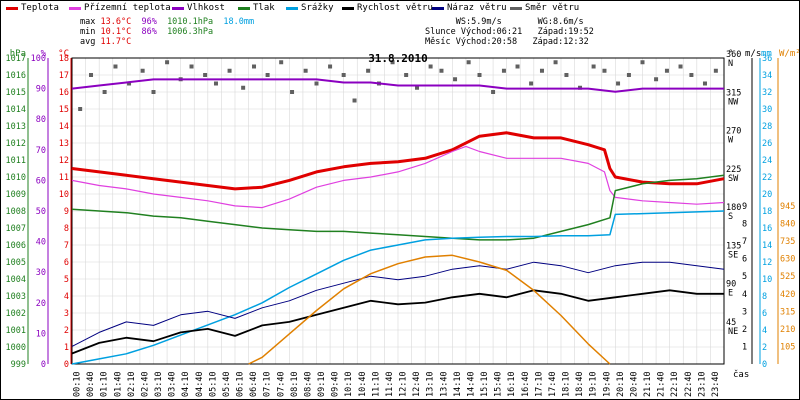 The width and height of the screenshot is (800, 400). What do you see at coordinates (398, 177) in the screenshot?
I see `series-line` at bounding box center [398, 177].